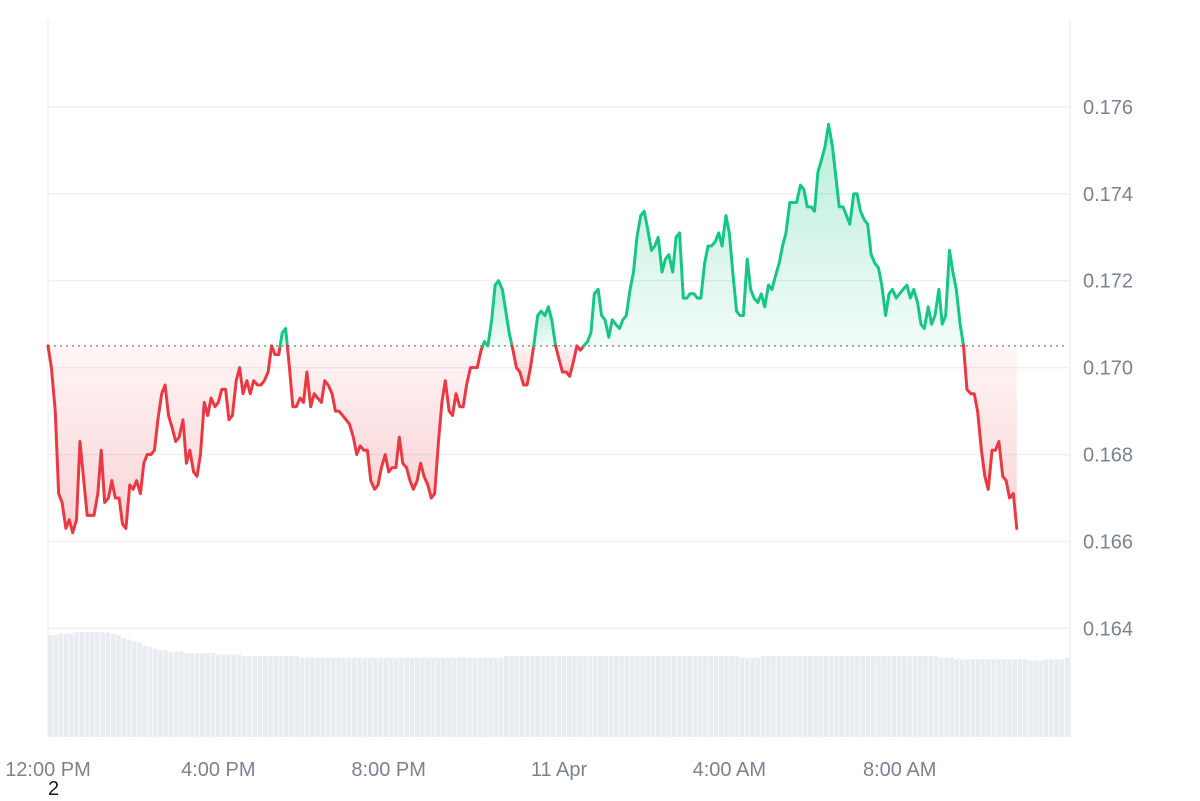  I want to click on page-marker: 2, so click(54, 789).